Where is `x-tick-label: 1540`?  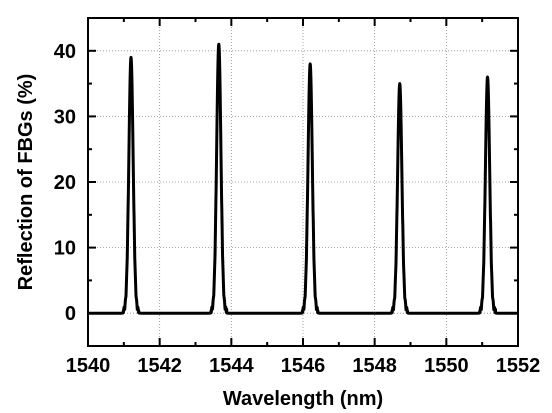 x-tick-label: 1540 is located at coordinates (88, 366).